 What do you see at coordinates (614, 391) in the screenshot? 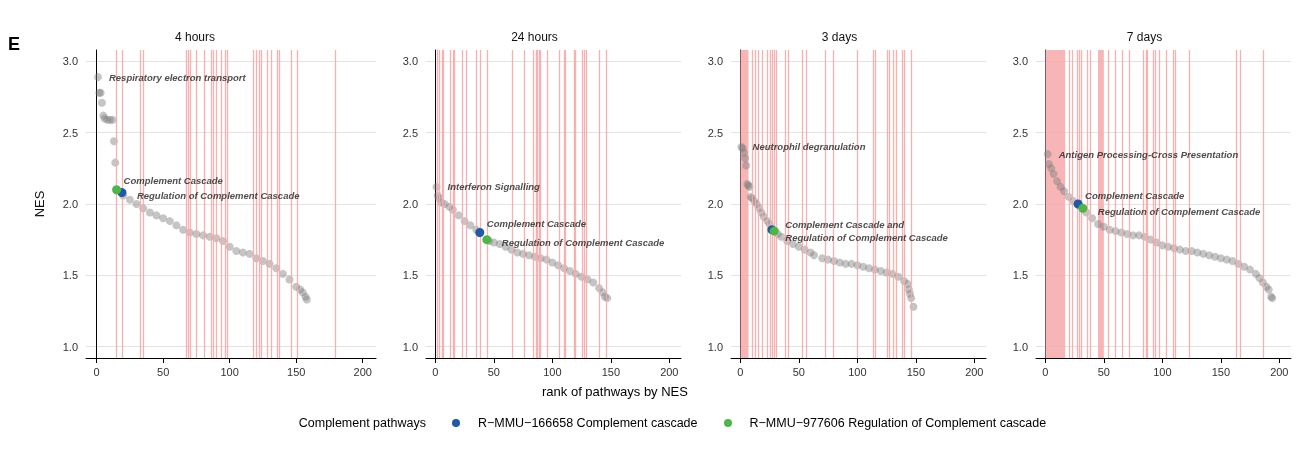
I see `x-axis-title: rank of pathways by NES` at bounding box center [614, 391].